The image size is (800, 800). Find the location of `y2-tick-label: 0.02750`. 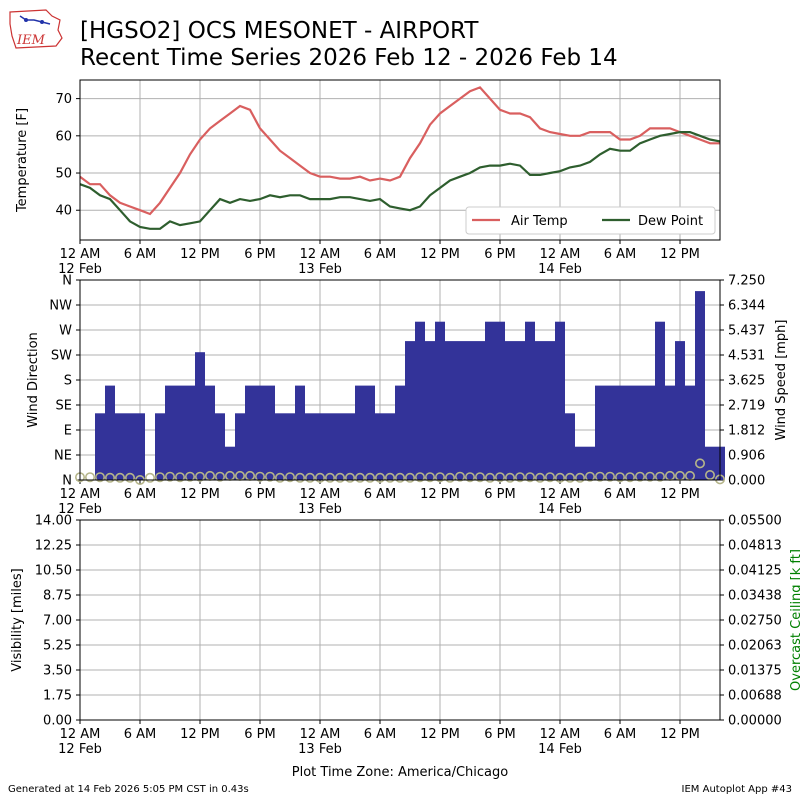

y2-tick-label: 0.02750 is located at coordinates (755, 621).